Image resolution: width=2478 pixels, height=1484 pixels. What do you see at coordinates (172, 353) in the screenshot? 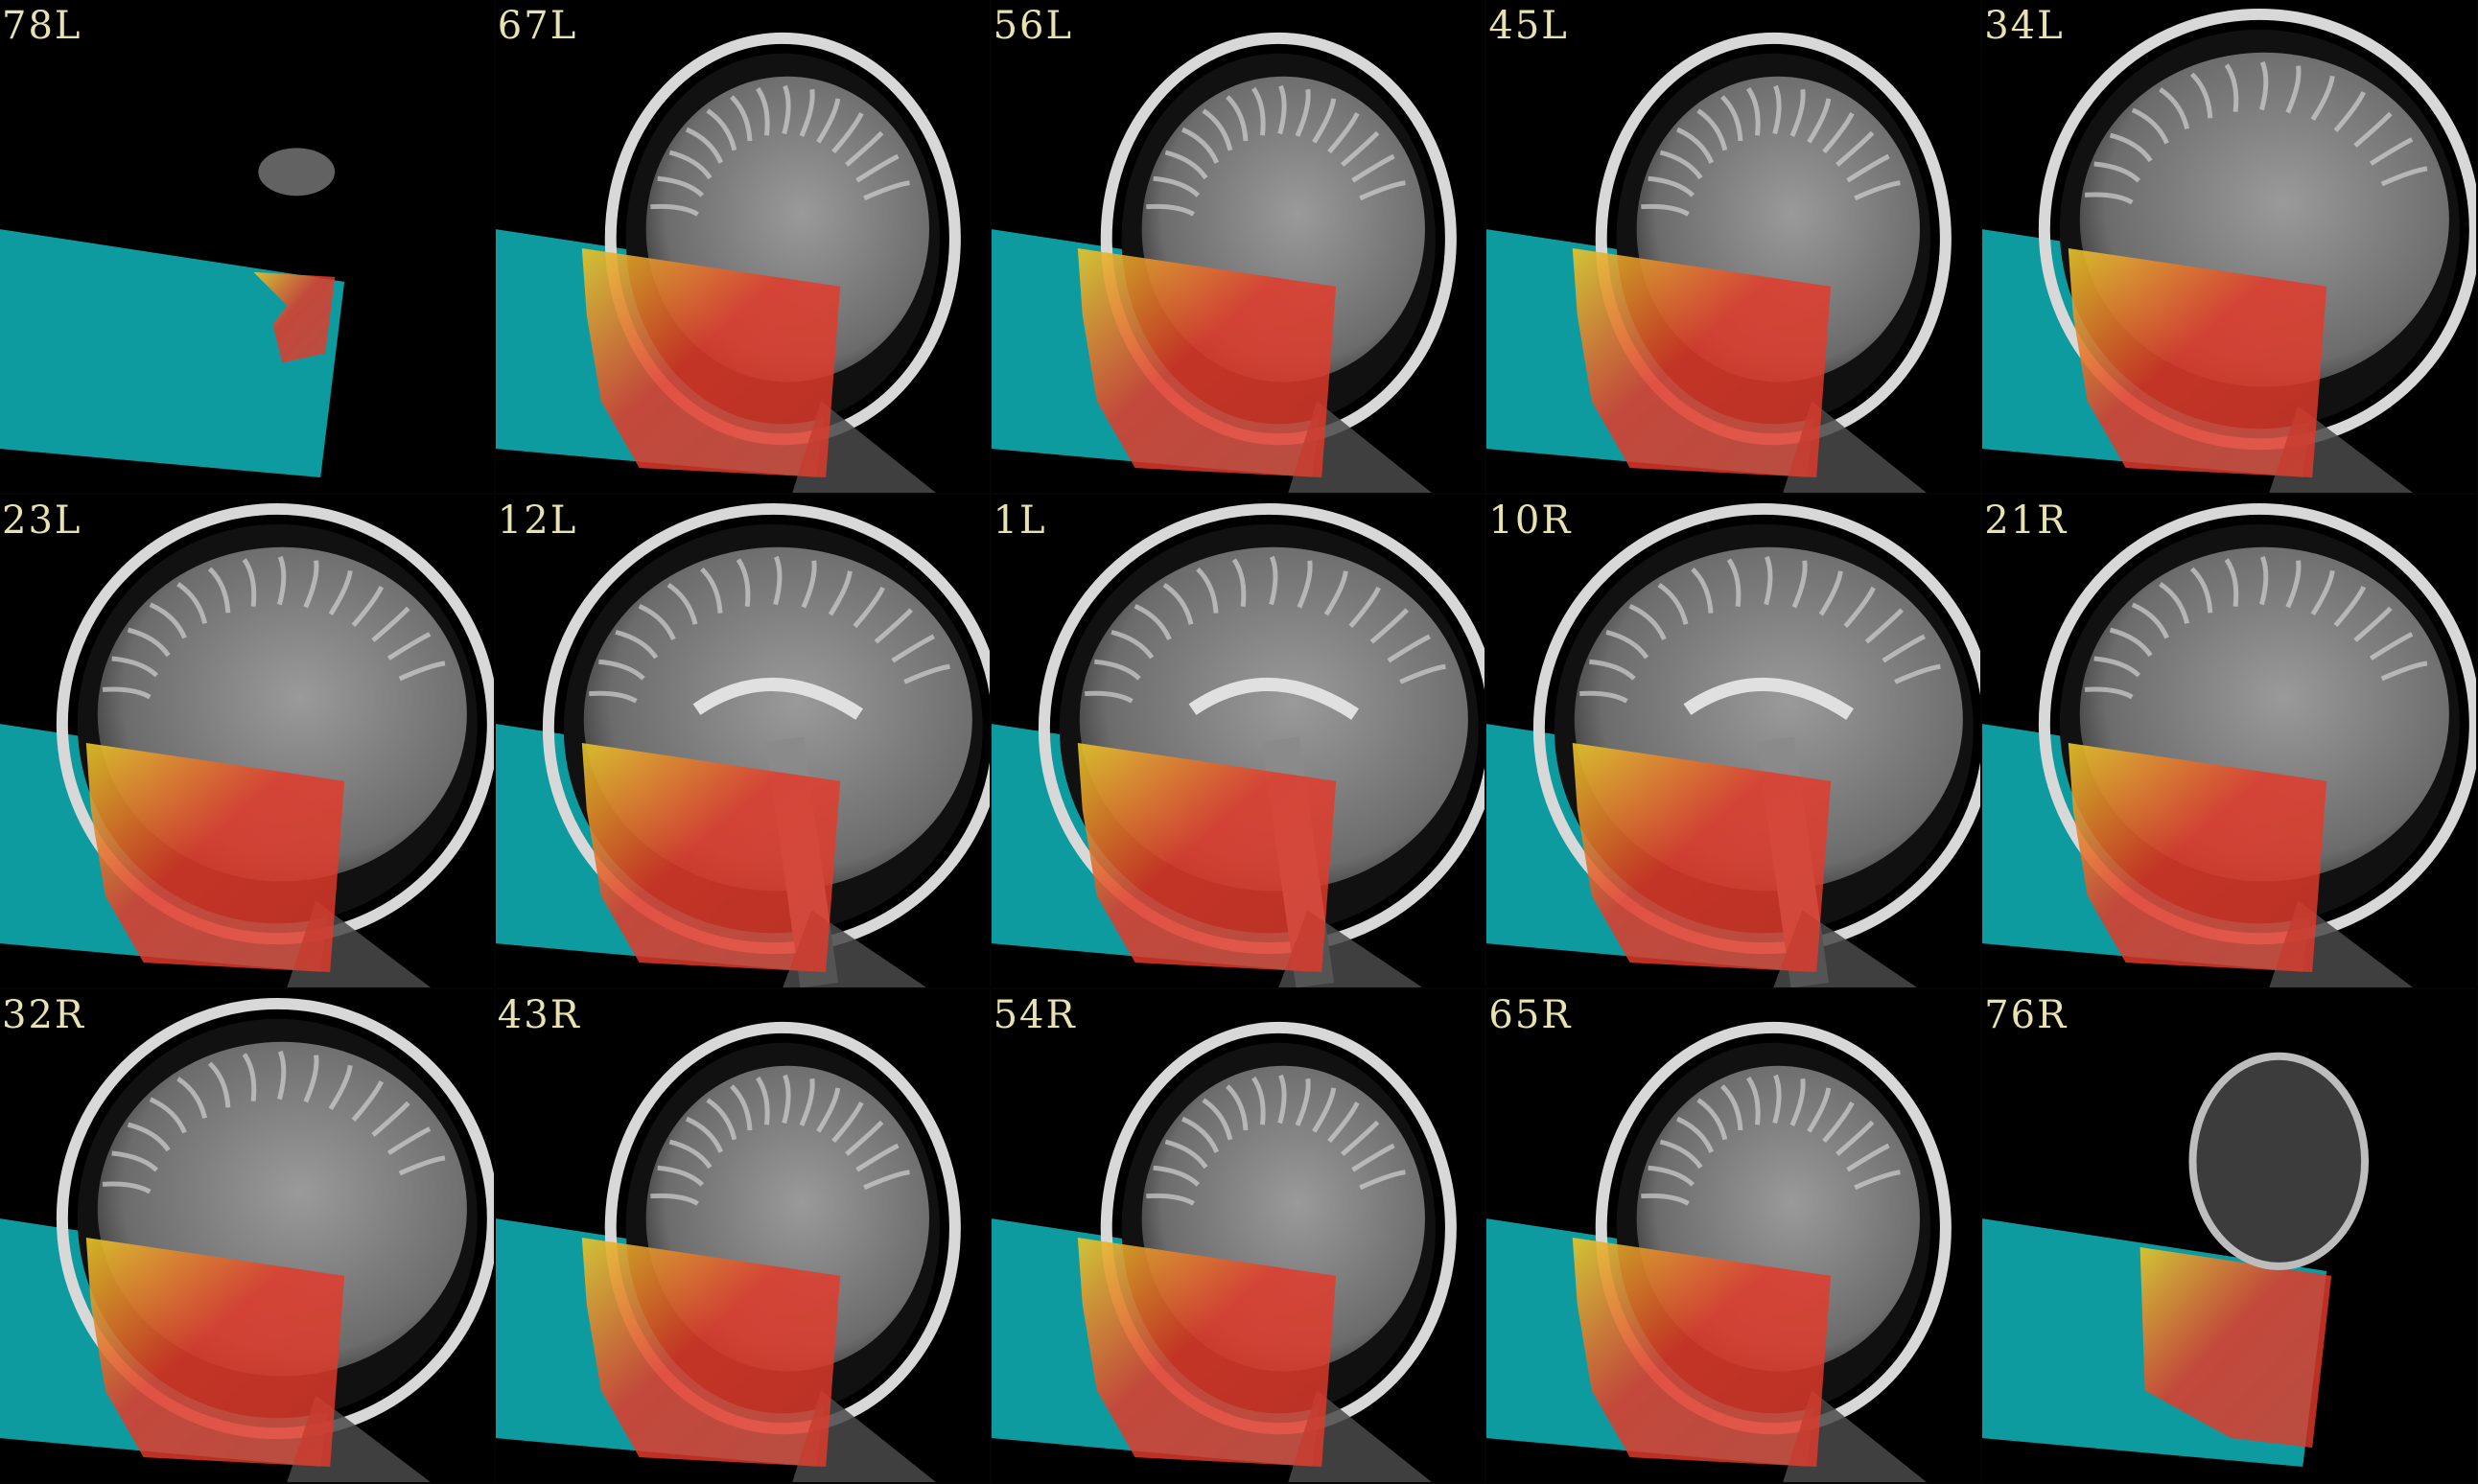
I see `defacing-mask` at bounding box center [172, 353].